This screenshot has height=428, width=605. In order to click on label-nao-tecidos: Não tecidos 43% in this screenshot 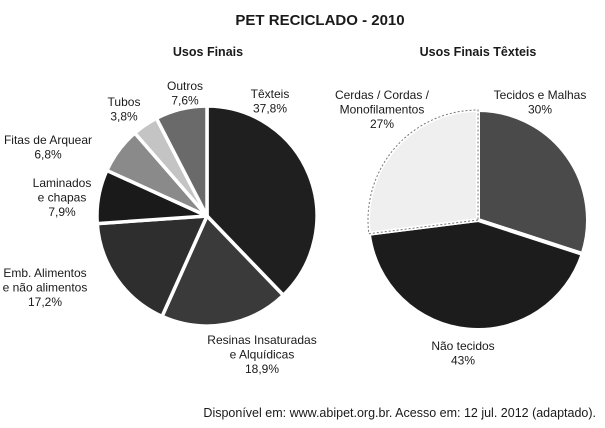, I will do `click(462, 353)`.